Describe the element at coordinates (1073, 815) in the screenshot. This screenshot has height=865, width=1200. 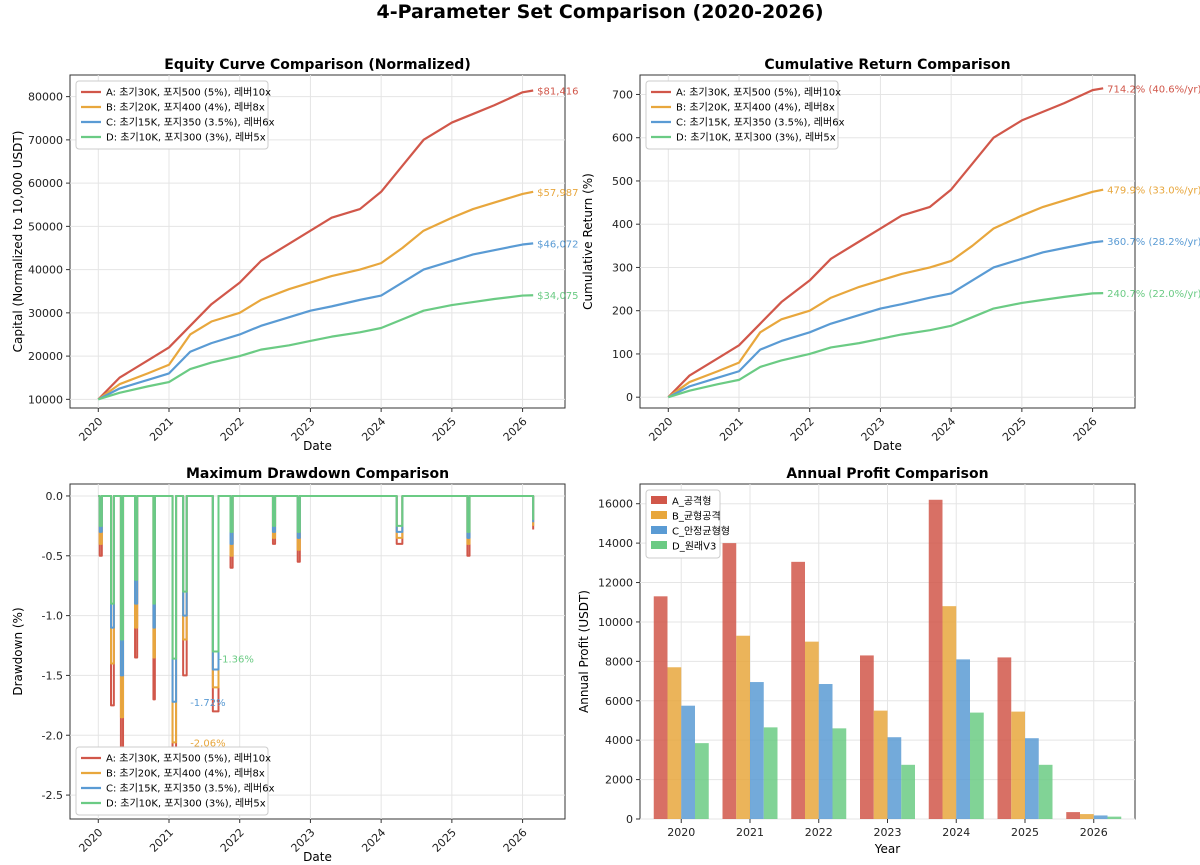
I see `annual-bar-a-2026` at that location.